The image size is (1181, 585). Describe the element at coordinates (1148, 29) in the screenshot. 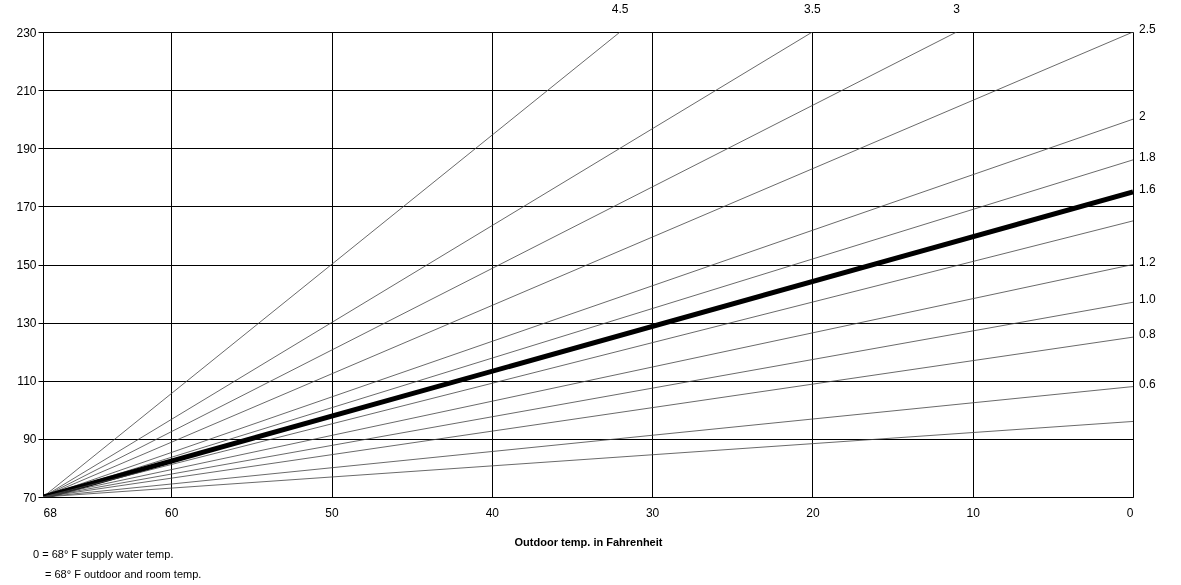

I see `series-label: 2.5` at that location.